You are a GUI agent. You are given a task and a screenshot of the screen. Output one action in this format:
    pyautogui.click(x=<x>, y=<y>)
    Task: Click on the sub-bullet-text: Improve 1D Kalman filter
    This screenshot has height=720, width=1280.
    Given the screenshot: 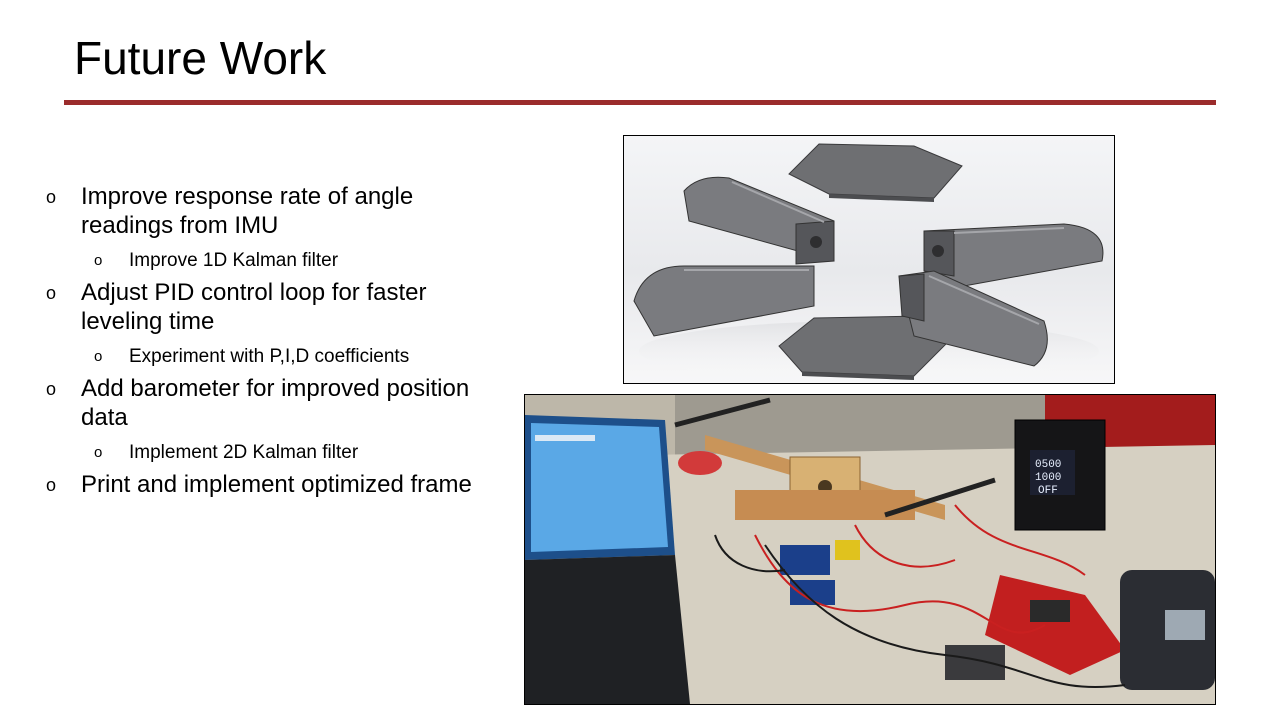 What is the action you would take?
    pyautogui.click(x=234, y=260)
    